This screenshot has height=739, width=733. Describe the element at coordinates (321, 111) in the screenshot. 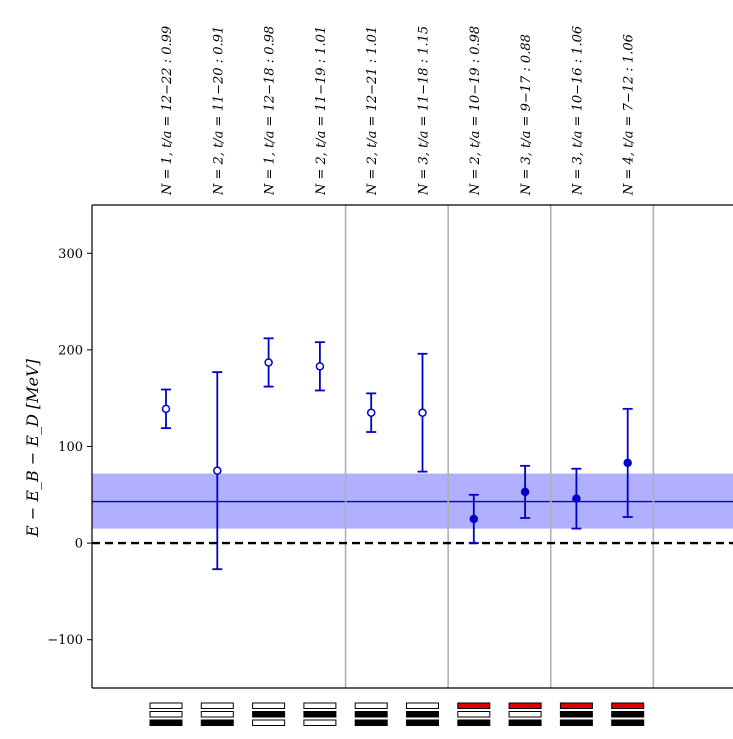

I see `fit-label: N = 2, t/a = 11−19 : 1.01` at that location.